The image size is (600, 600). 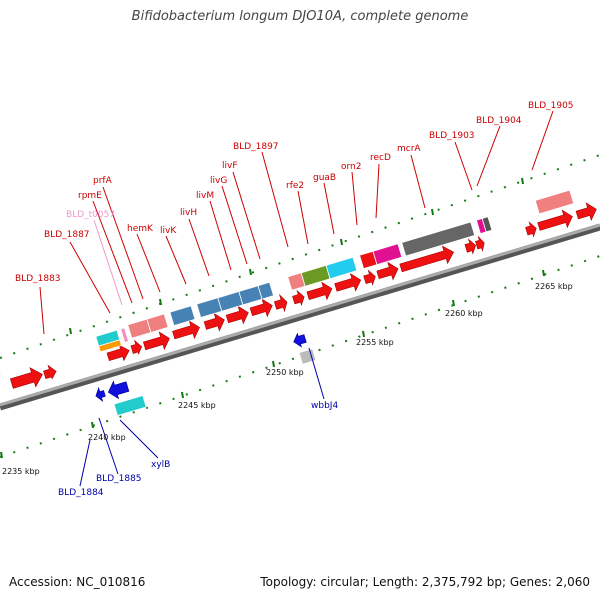 I want to click on scale-label: 2260 kbp, so click(x=464, y=313).